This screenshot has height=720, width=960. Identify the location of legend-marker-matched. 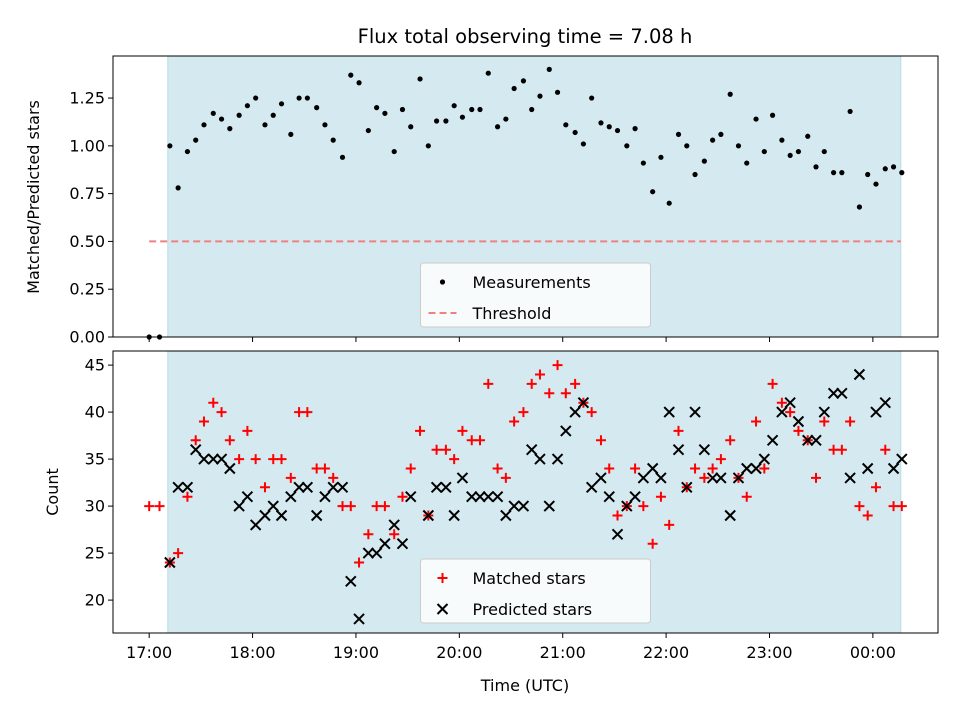
(442, 578).